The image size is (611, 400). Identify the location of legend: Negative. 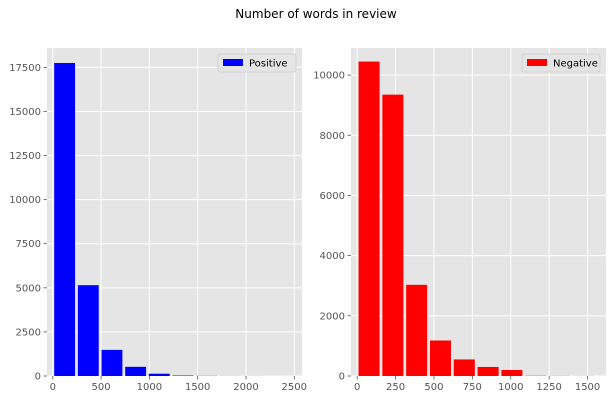
(561, 63).